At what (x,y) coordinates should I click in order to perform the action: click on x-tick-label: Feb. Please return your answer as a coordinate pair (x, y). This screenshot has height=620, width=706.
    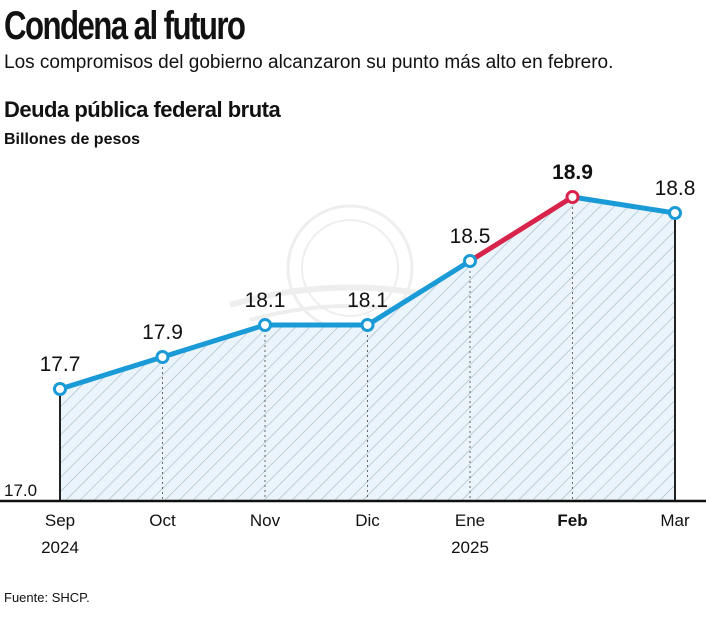
    Looking at the image, I should click on (572, 520).